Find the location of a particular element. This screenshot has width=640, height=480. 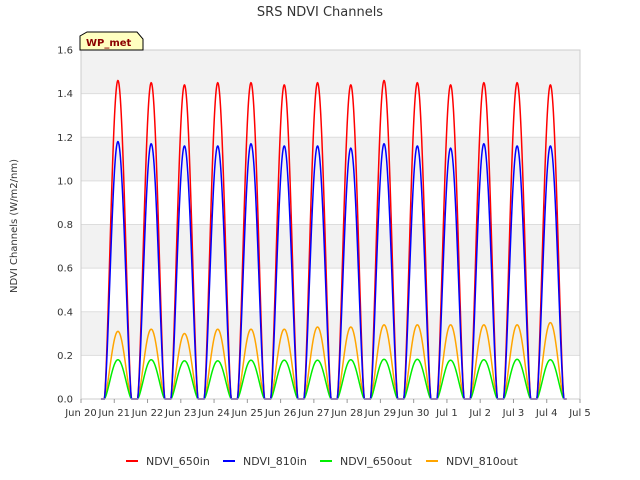

x-tick-label: Jul 5 is located at coordinates (579, 413).